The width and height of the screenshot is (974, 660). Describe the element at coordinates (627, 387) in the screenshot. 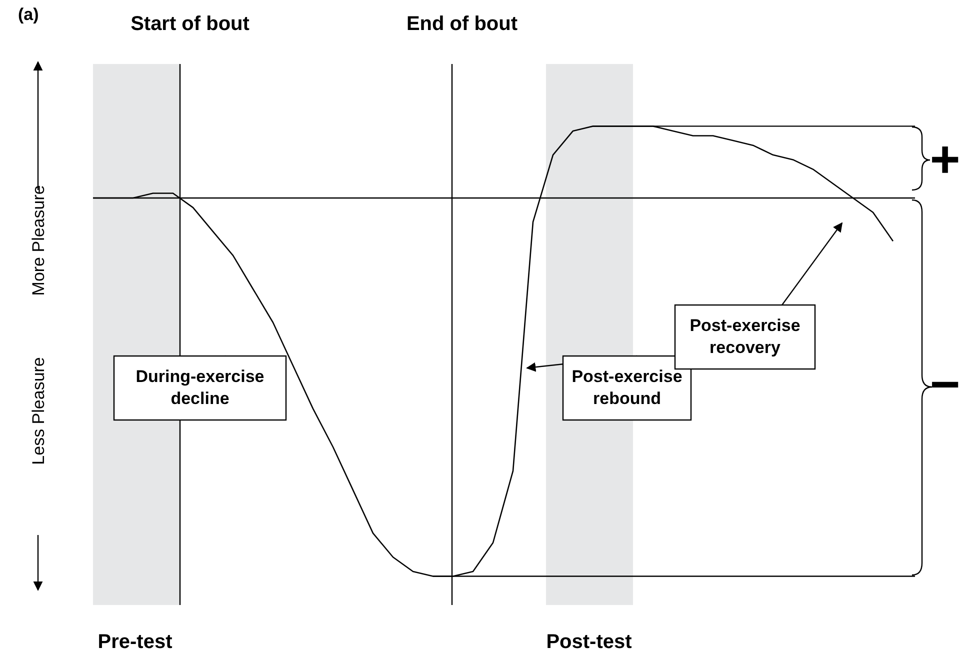

I see `annotation: Post-exercise rebound` at that location.